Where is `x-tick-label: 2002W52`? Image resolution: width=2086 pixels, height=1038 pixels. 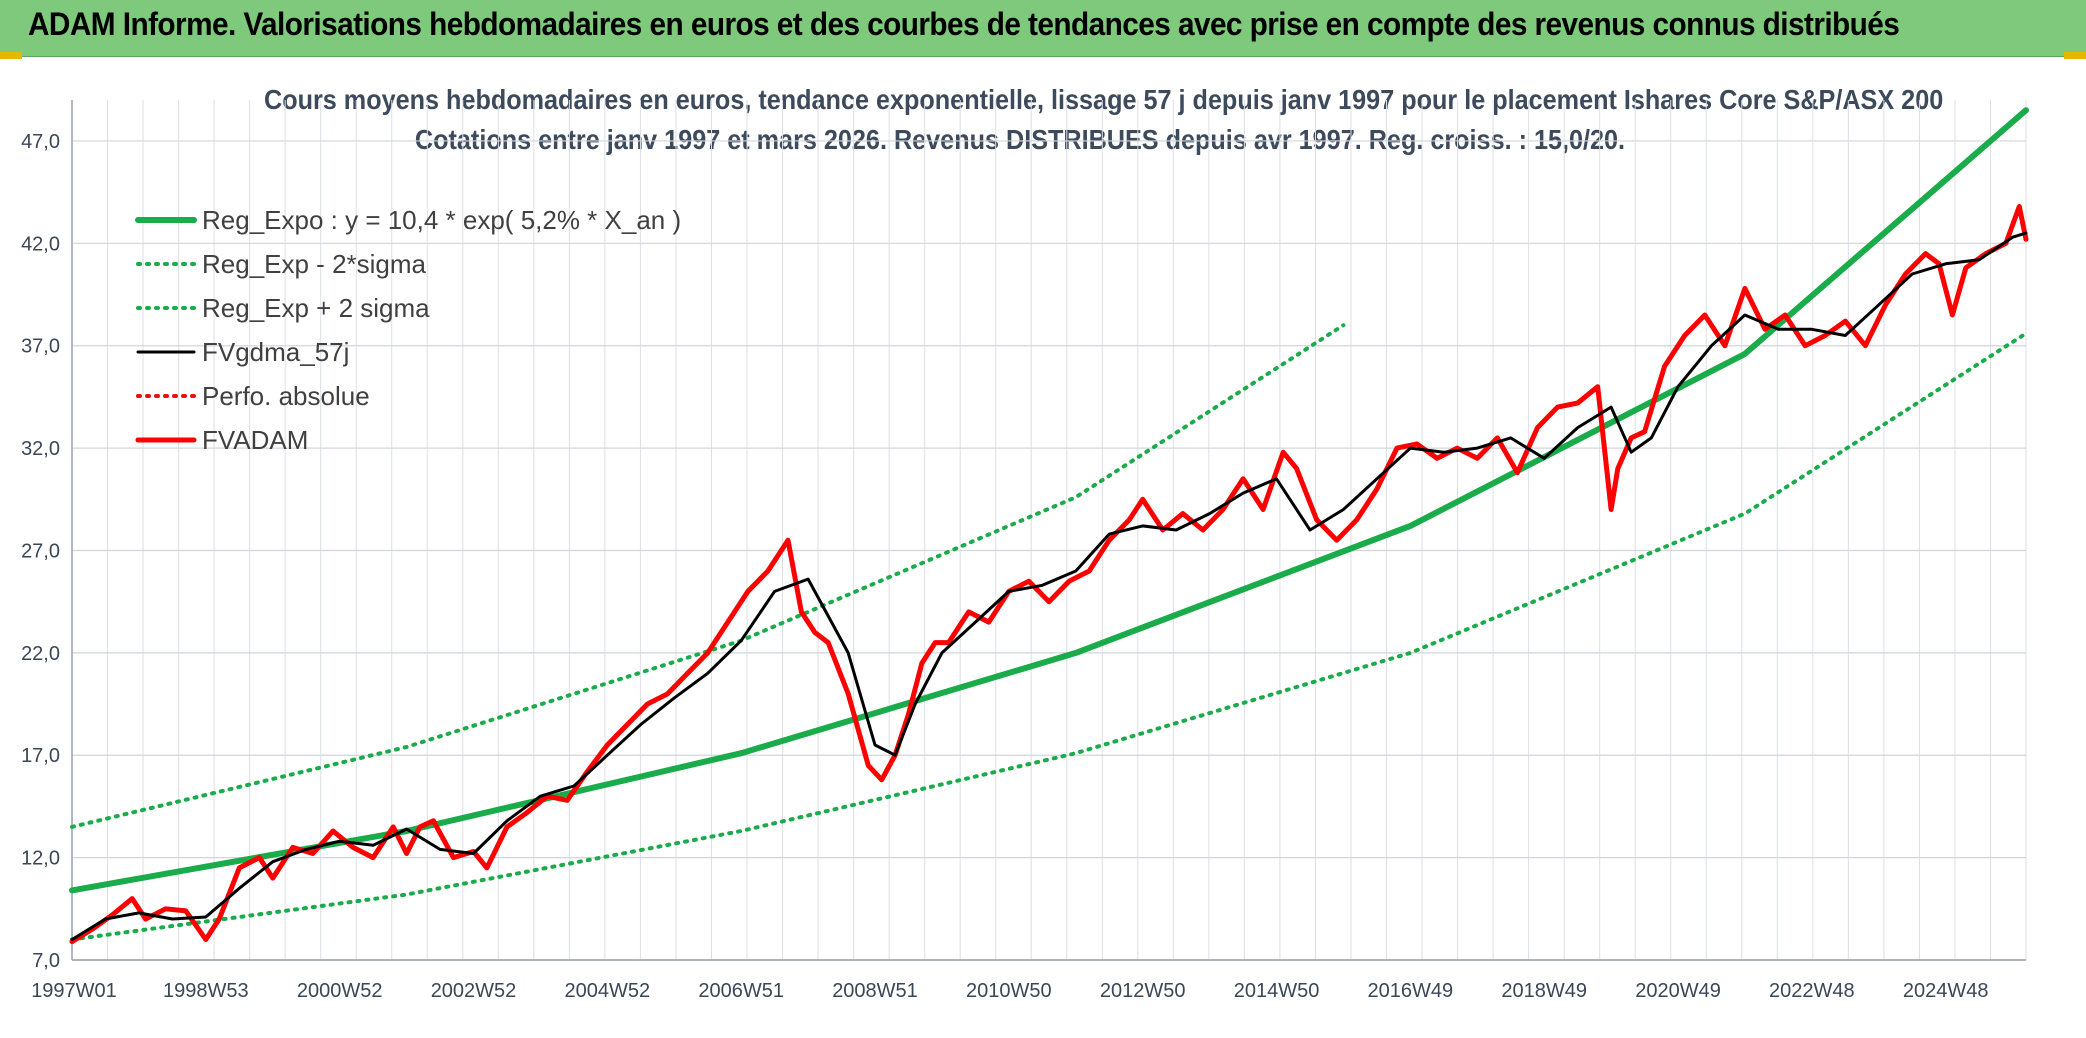 x-tick-label: 2002W52 is located at coordinates (474, 991).